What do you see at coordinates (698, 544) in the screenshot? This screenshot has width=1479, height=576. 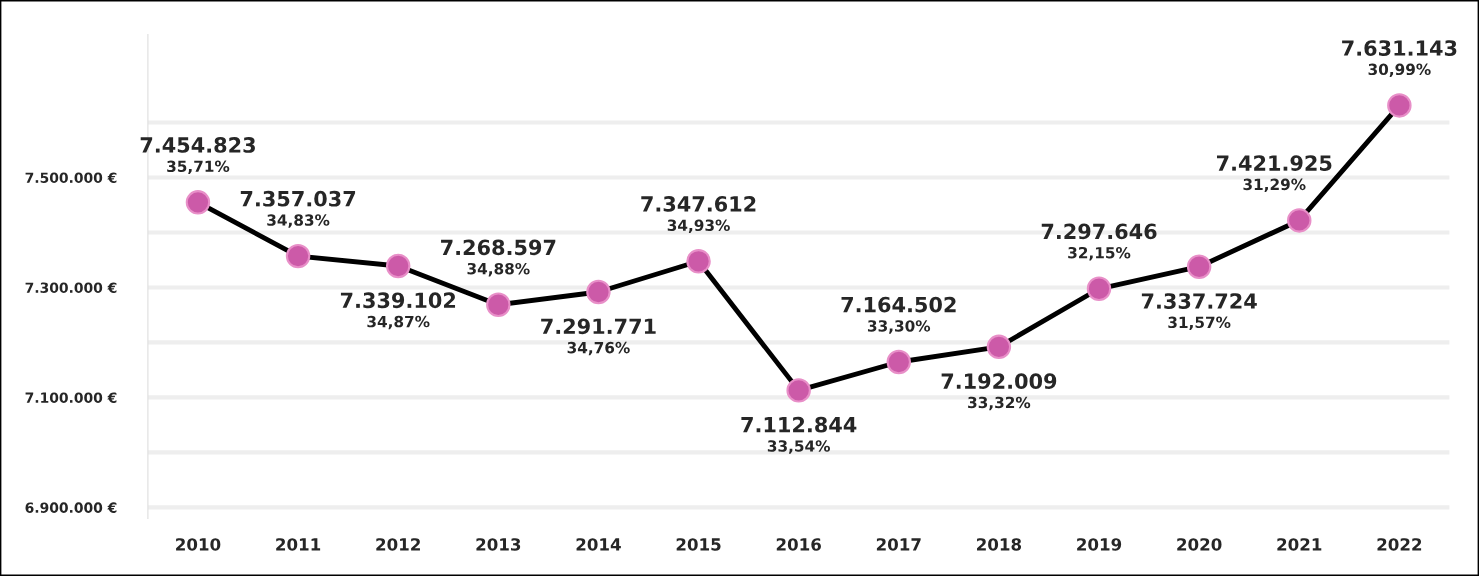 I see `x-tick-label: 2015` at bounding box center [698, 544].